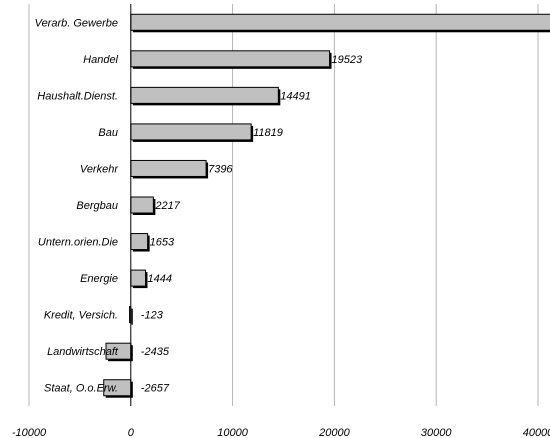  I want to click on category-label: Bau, so click(108, 133).